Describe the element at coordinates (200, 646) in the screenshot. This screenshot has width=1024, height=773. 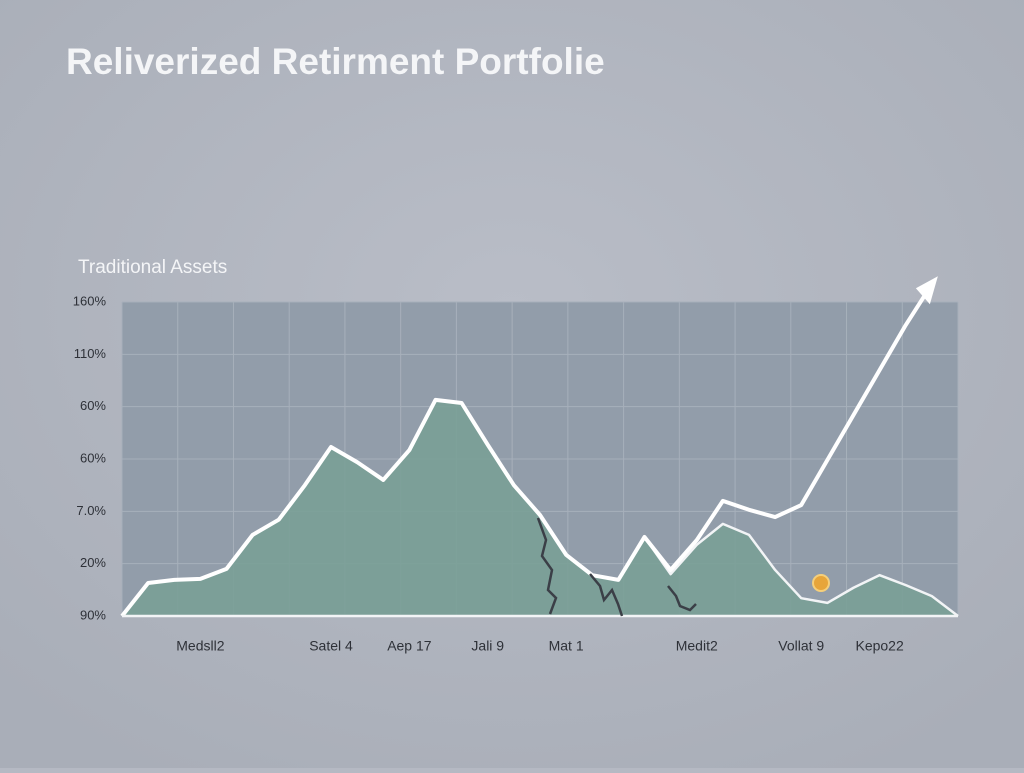
I see `x-tick-label: Medsll2` at that location.